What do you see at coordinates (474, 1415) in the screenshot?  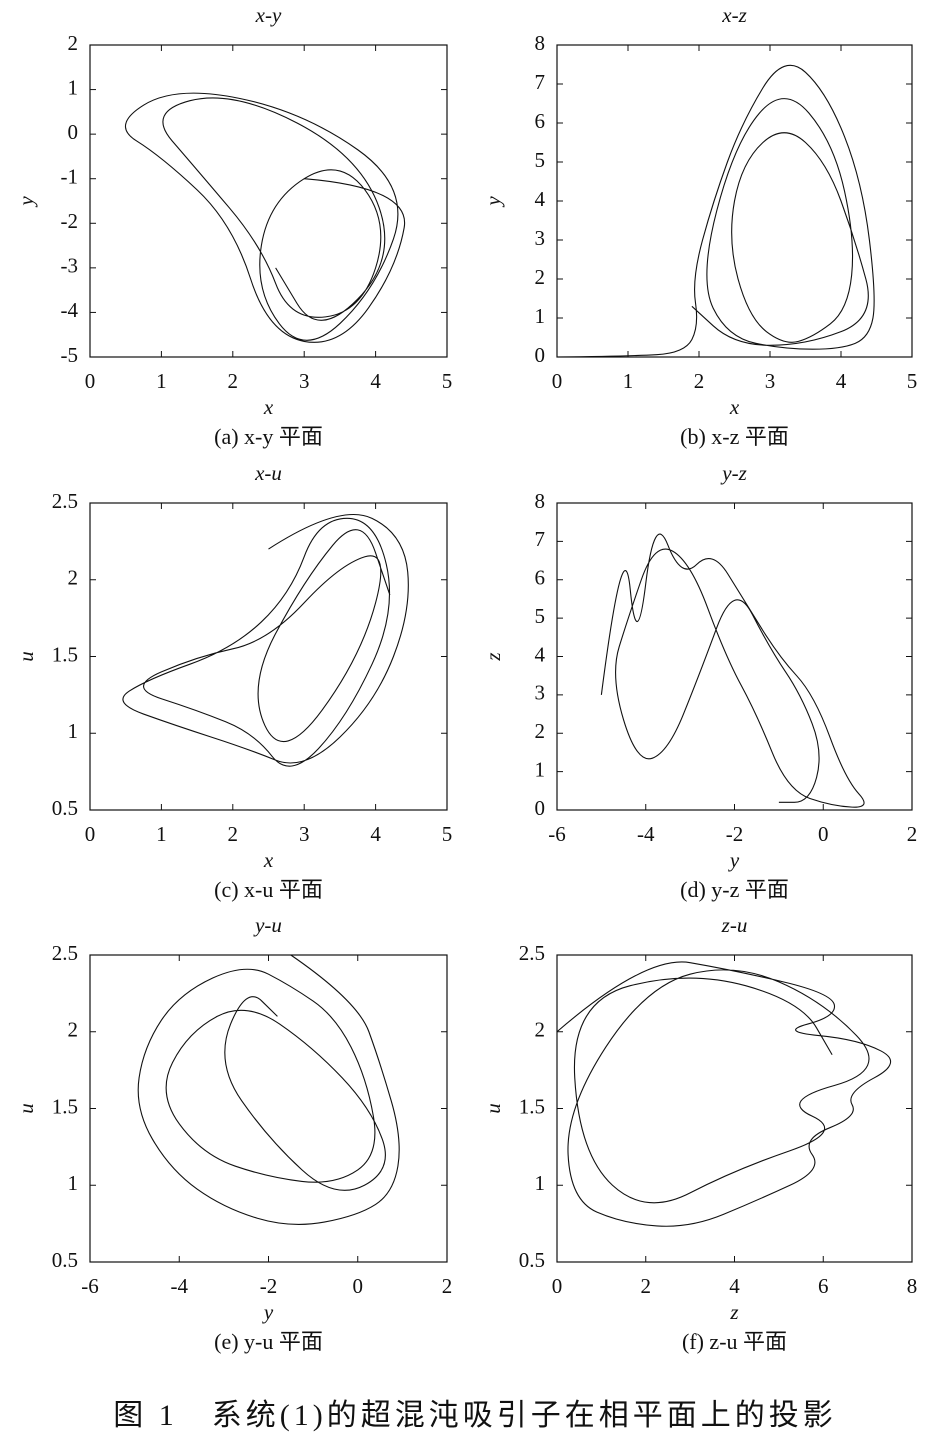 I see `figure-caption: 图 1 系统(1)的超混沌吸引子在相平面上的投影` at bounding box center [474, 1415].